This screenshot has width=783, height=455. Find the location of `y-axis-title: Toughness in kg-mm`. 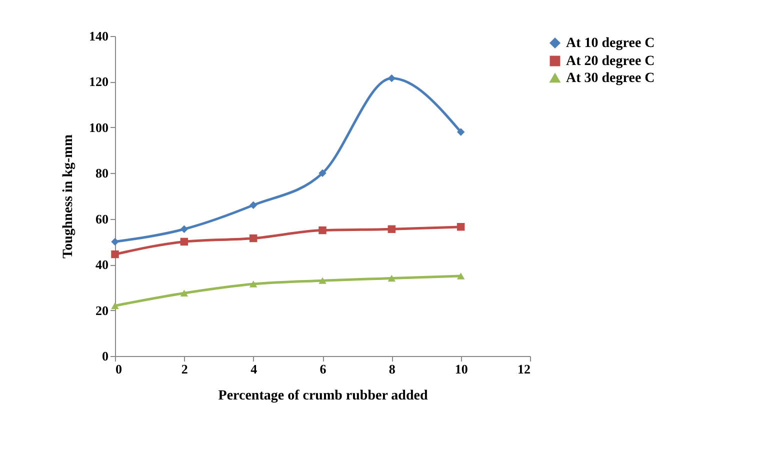

y-axis-title: Toughness in kg-mm is located at coordinates (68, 196).